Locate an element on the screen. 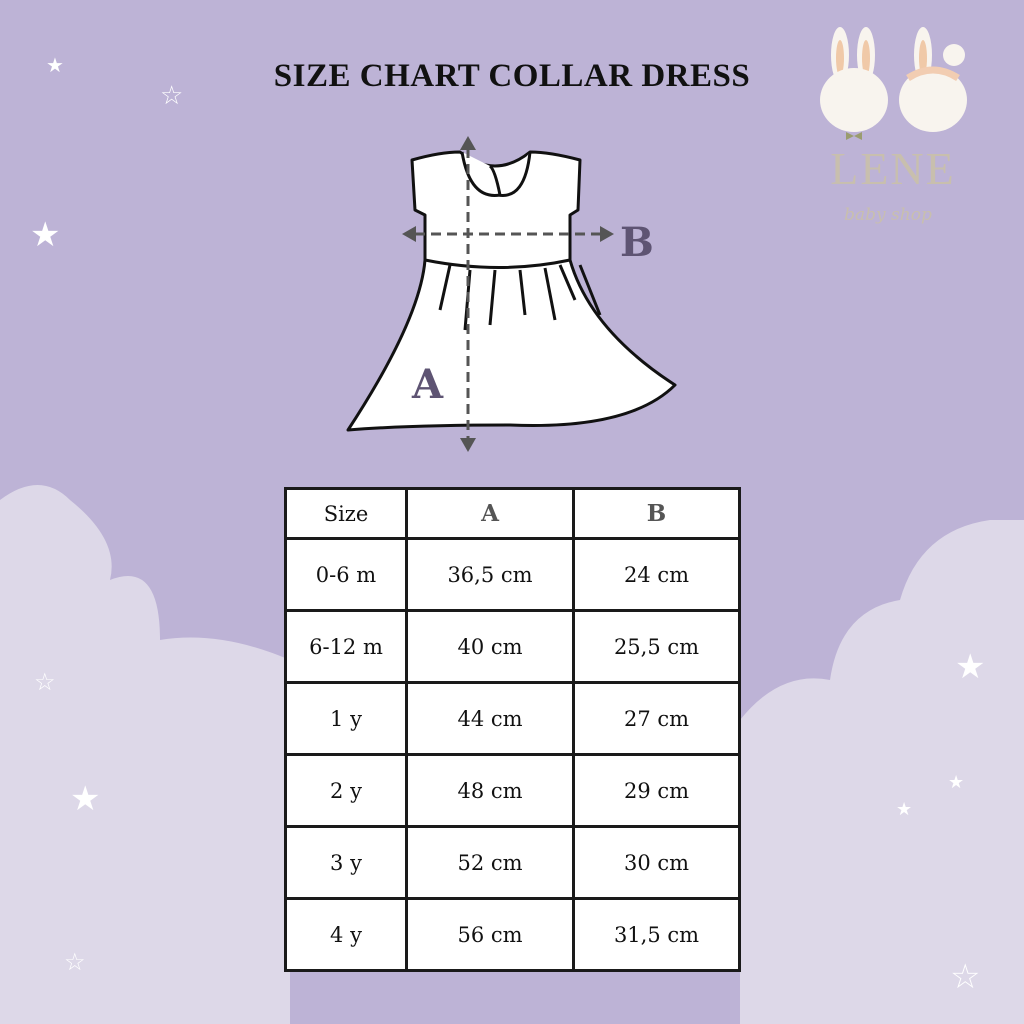  cell-a: 52 cm is located at coordinates (490, 862).